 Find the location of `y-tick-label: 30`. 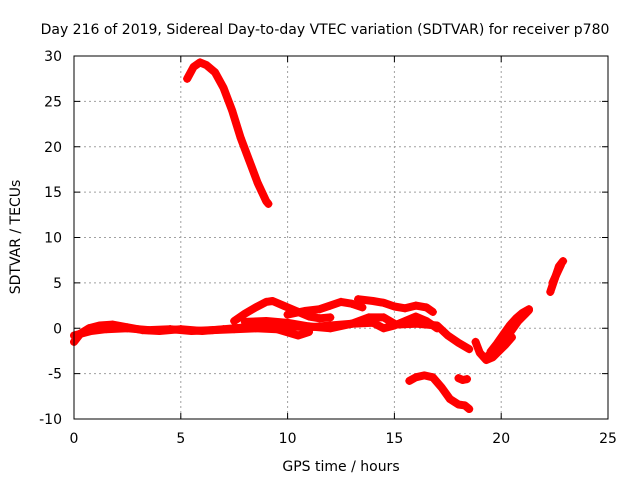

y-tick-label: 30 is located at coordinates (53, 57).